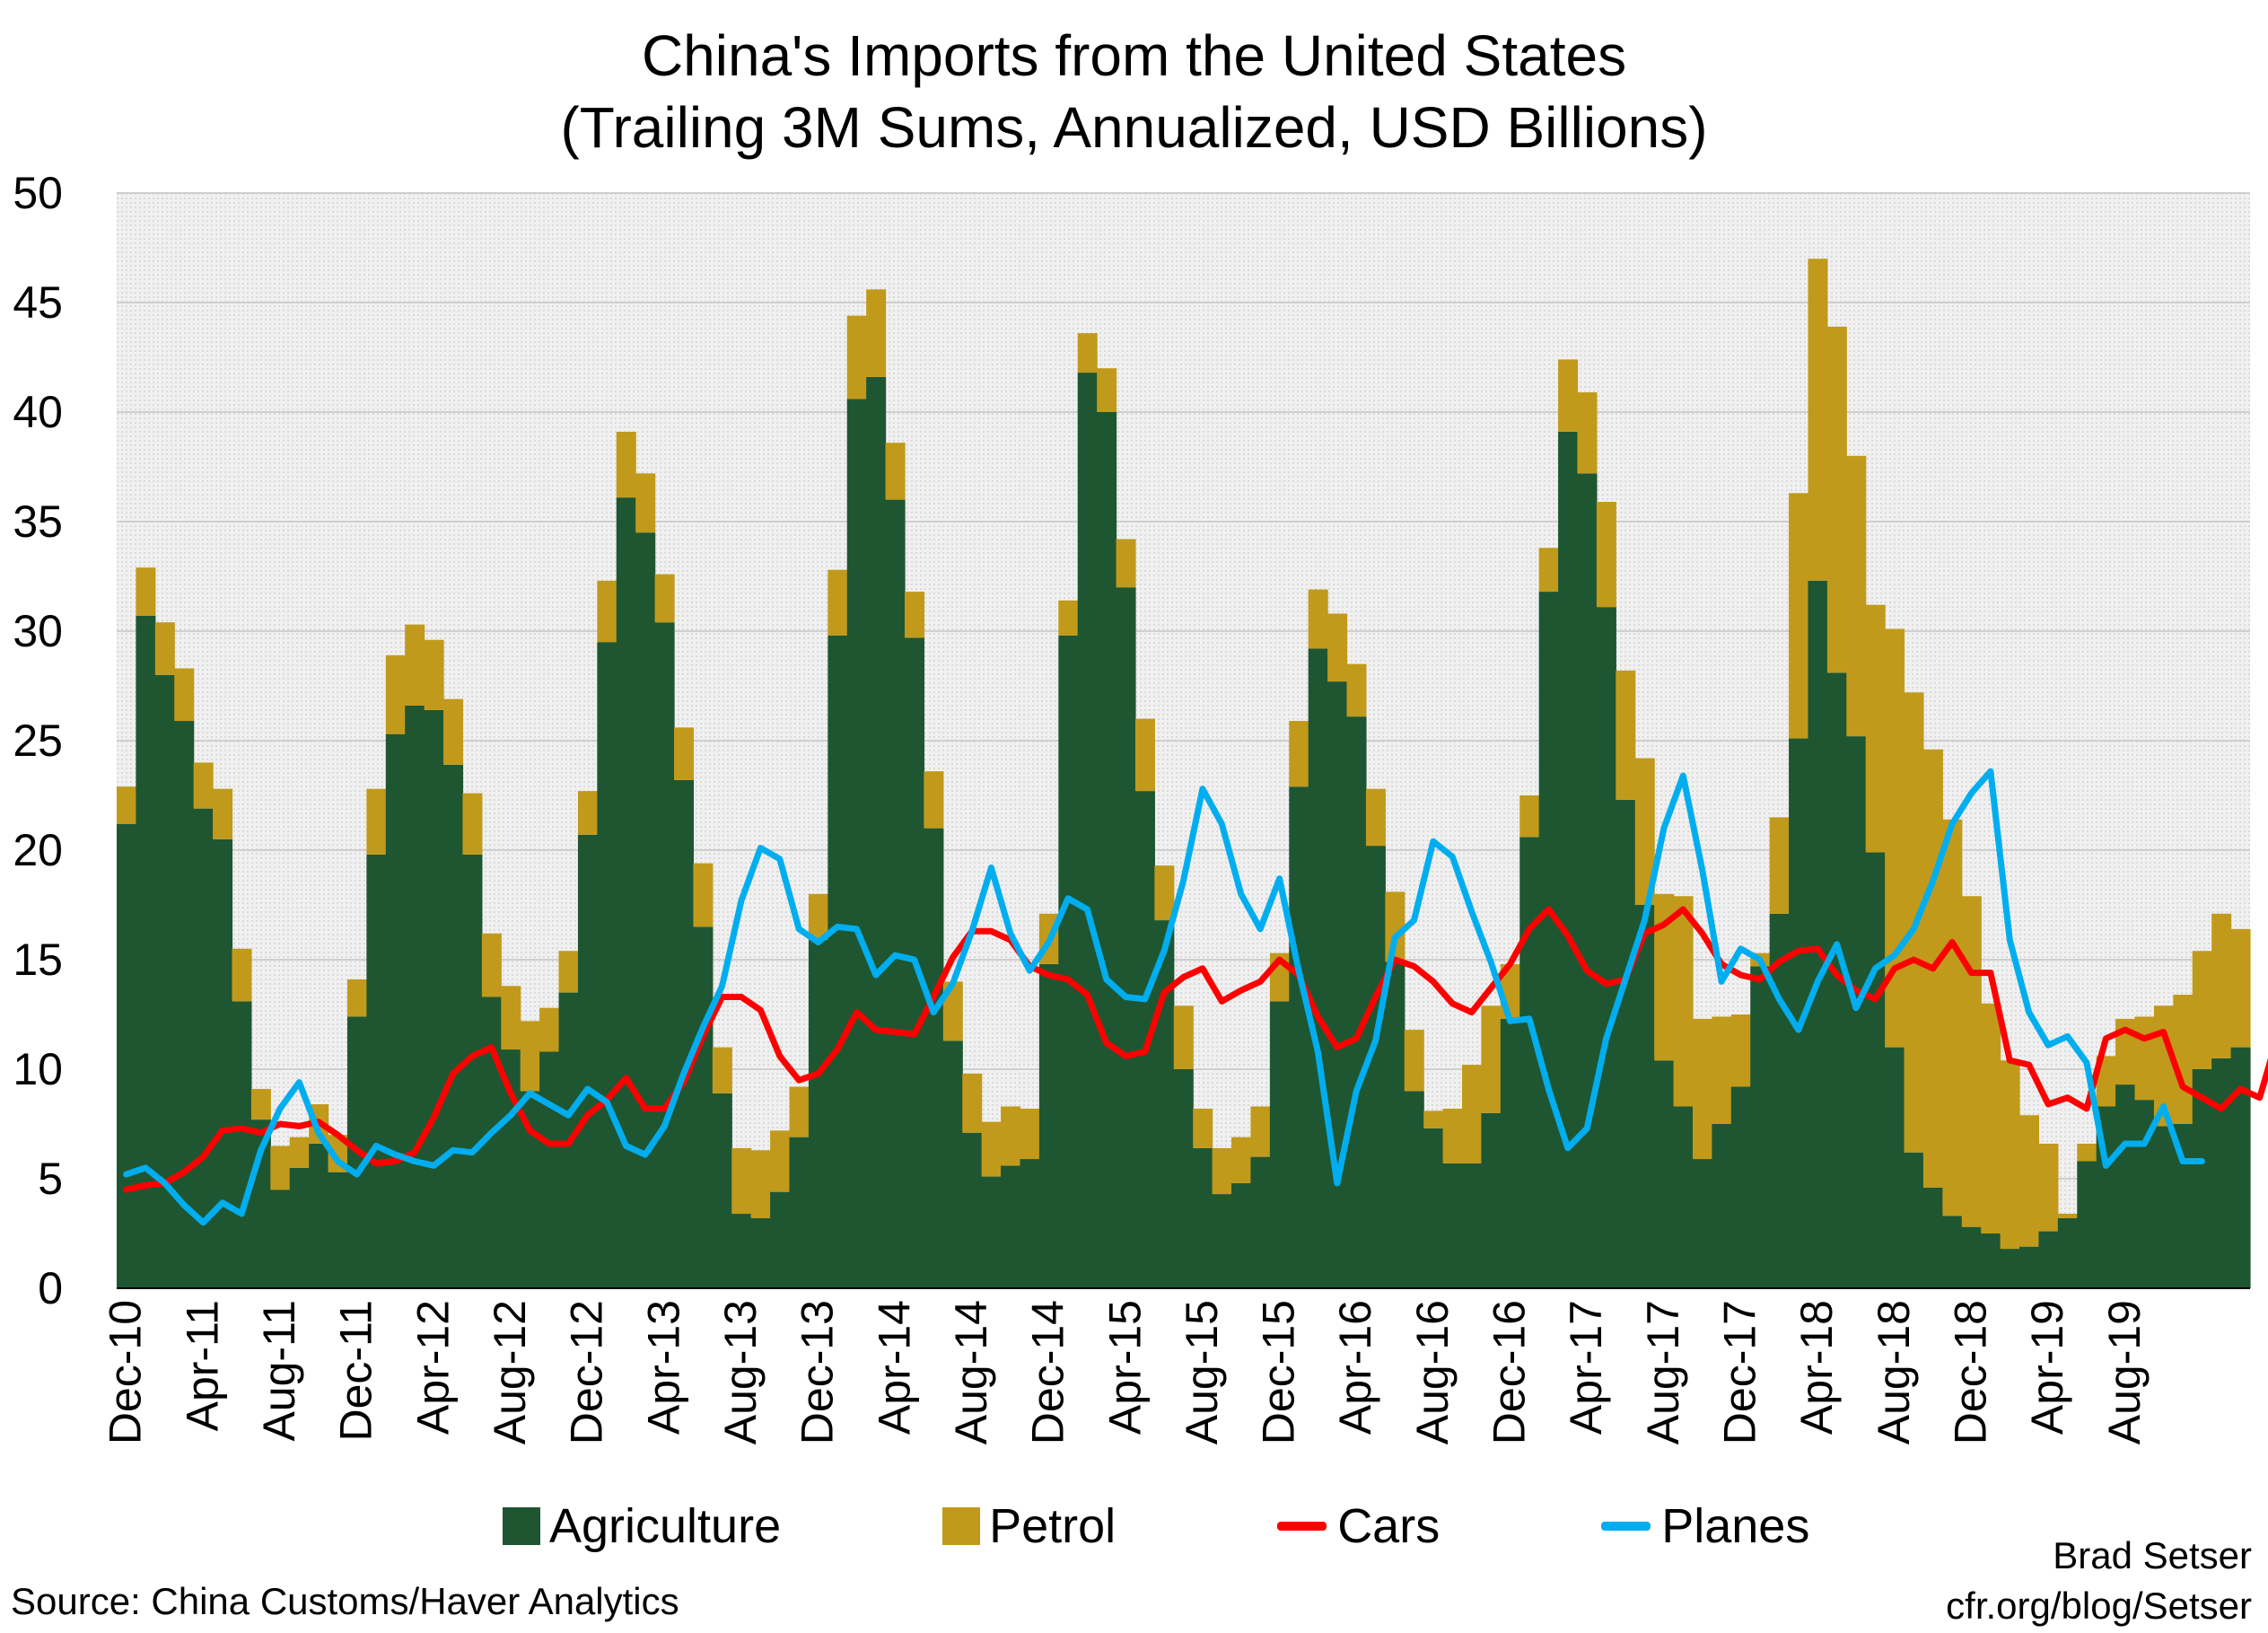 This screenshot has height=1633, width=2268. I want to click on x-tick-label: Apr-19, so click(2047, 1368).